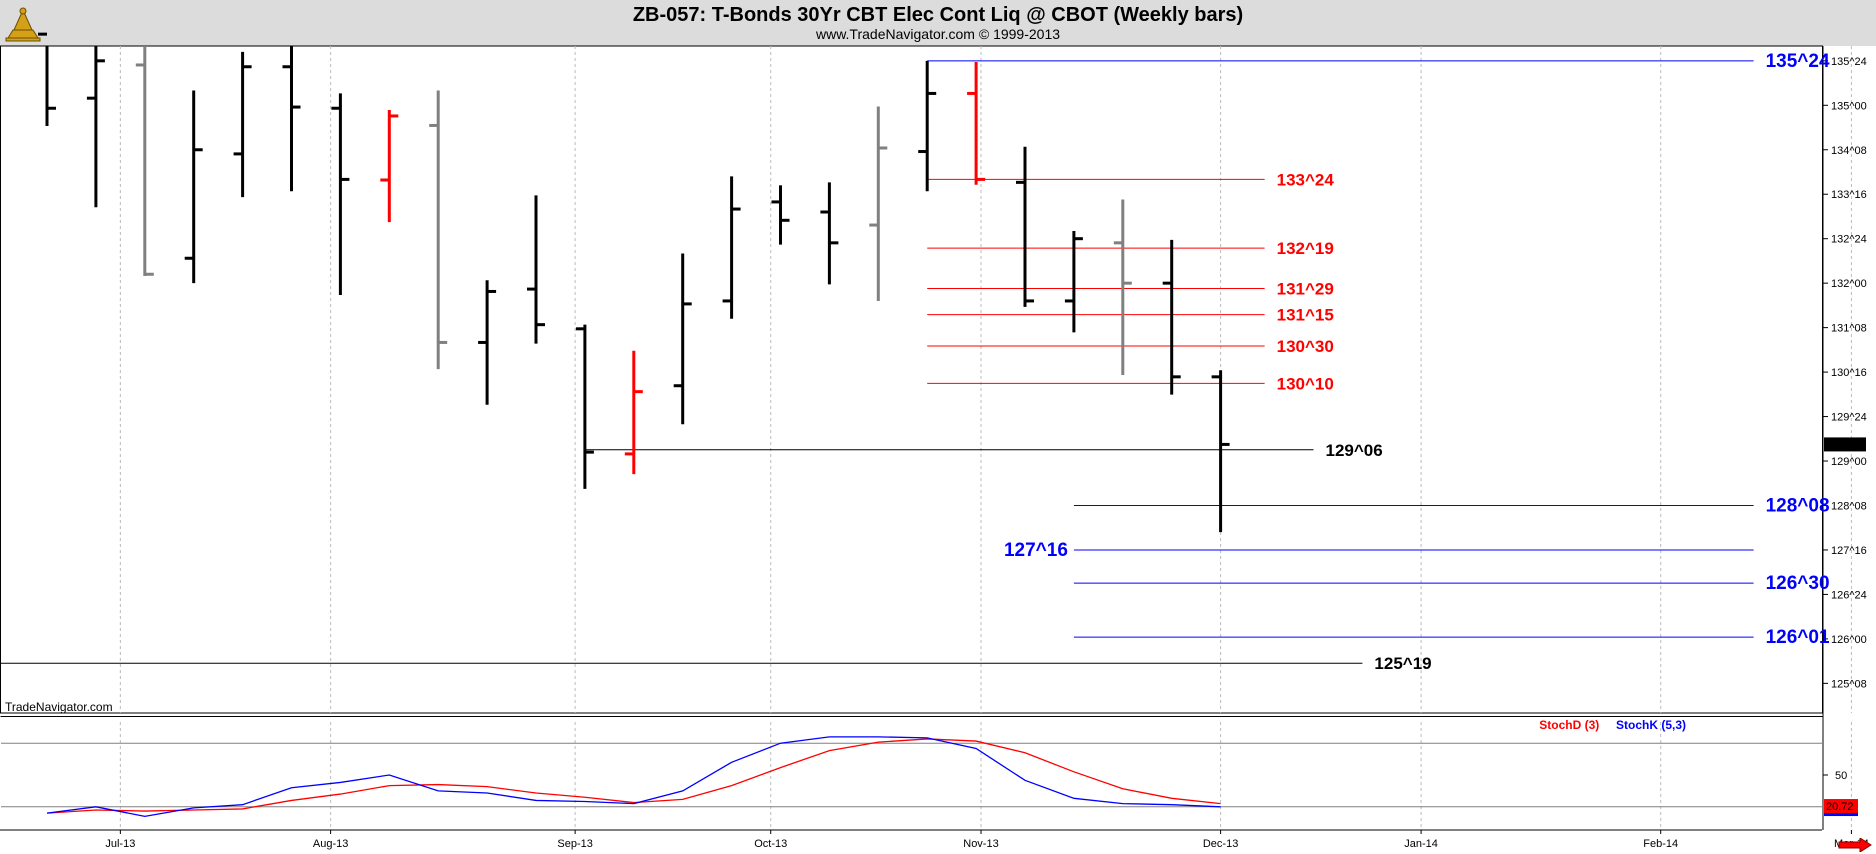  What do you see at coordinates (1421, 844) in the screenshot?
I see `x-tick-label: Jan-14` at bounding box center [1421, 844].